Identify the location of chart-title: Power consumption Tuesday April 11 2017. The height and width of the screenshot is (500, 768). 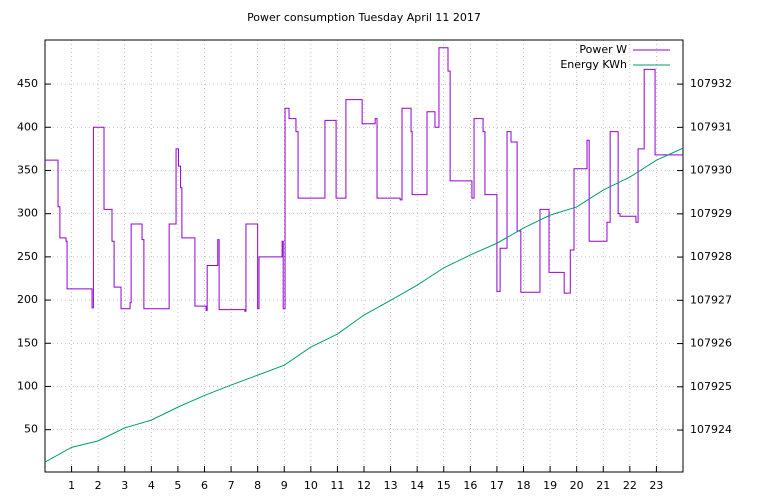
(364, 17).